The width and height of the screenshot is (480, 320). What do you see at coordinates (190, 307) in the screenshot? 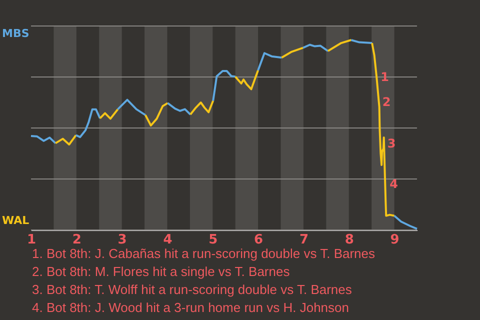
I see `text: 4. Bot 8th: J. Wood hit a 3-run home run vs H. Johnson` at bounding box center [190, 307].